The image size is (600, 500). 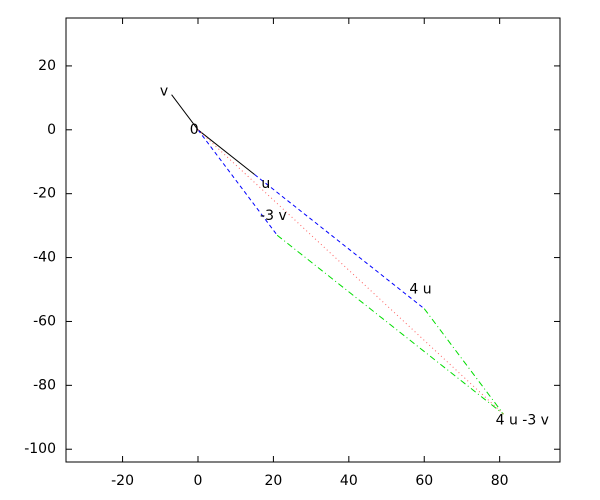 I want to click on x-tick-label: 20, so click(x=273, y=481).